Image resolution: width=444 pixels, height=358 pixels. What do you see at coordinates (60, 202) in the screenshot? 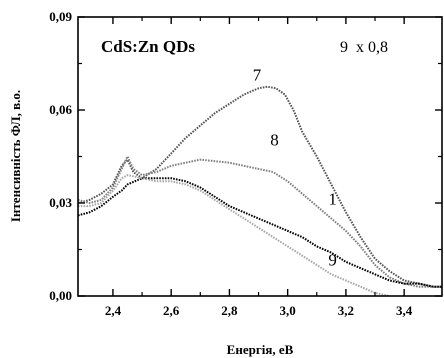
I see `y-tick-label: 0,03` at bounding box center [60, 202].